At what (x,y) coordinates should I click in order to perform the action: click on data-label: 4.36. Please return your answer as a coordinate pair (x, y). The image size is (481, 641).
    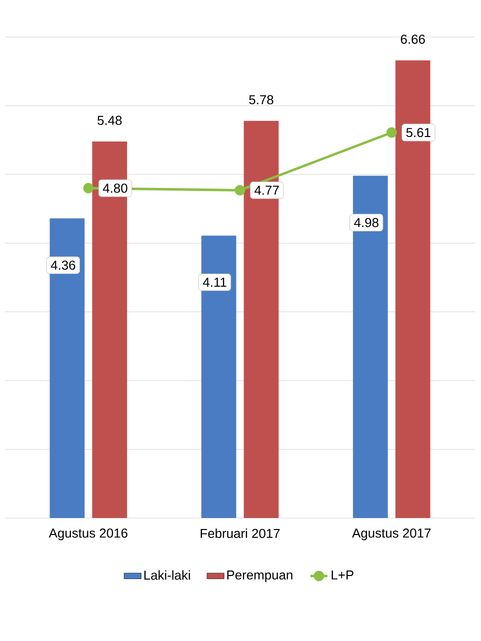
    Looking at the image, I should click on (63, 265).